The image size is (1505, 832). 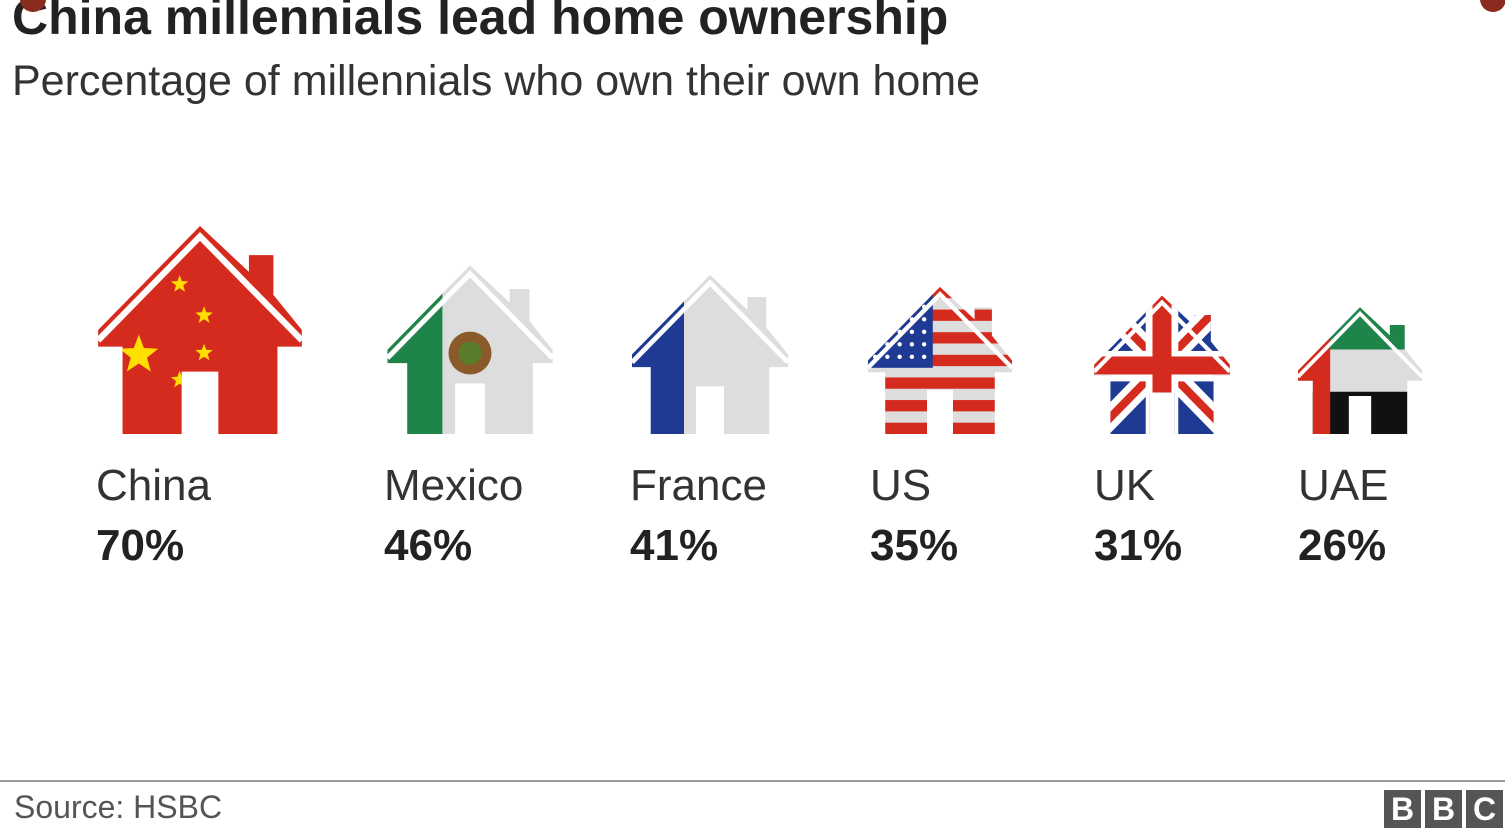 I want to click on close-icon, so click(x=33, y=6).